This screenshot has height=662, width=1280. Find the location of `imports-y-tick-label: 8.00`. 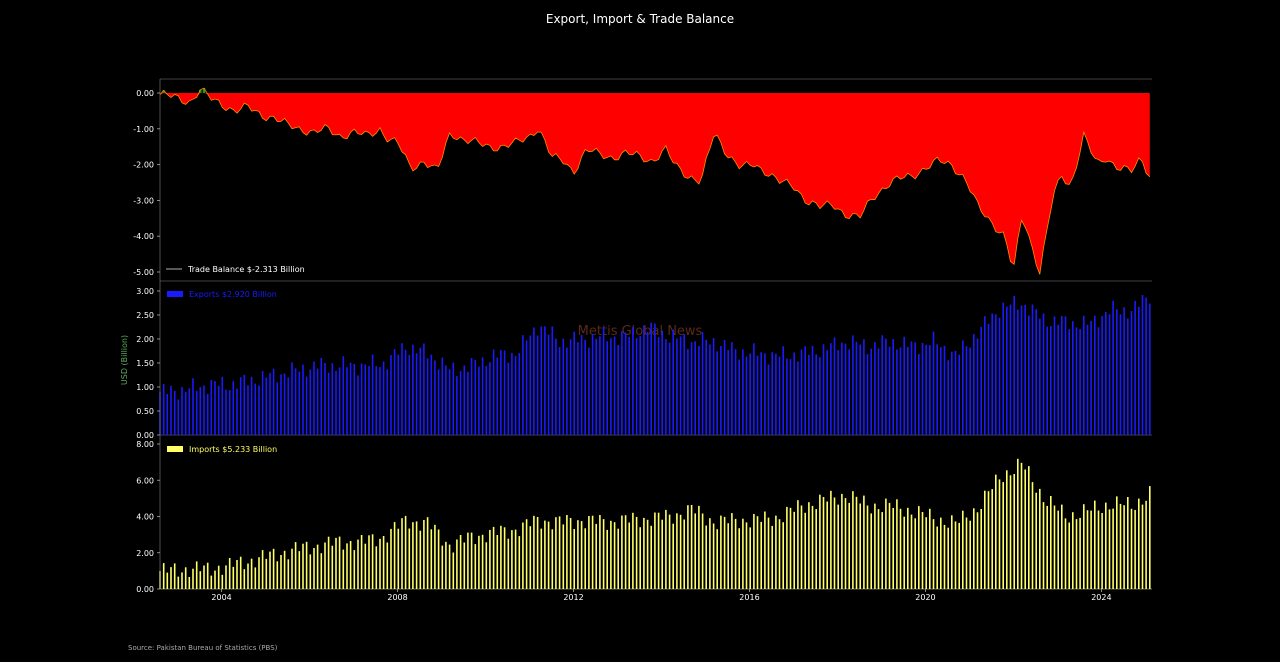

imports-y-tick-label: 8.00 is located at coordinates (145, 444).